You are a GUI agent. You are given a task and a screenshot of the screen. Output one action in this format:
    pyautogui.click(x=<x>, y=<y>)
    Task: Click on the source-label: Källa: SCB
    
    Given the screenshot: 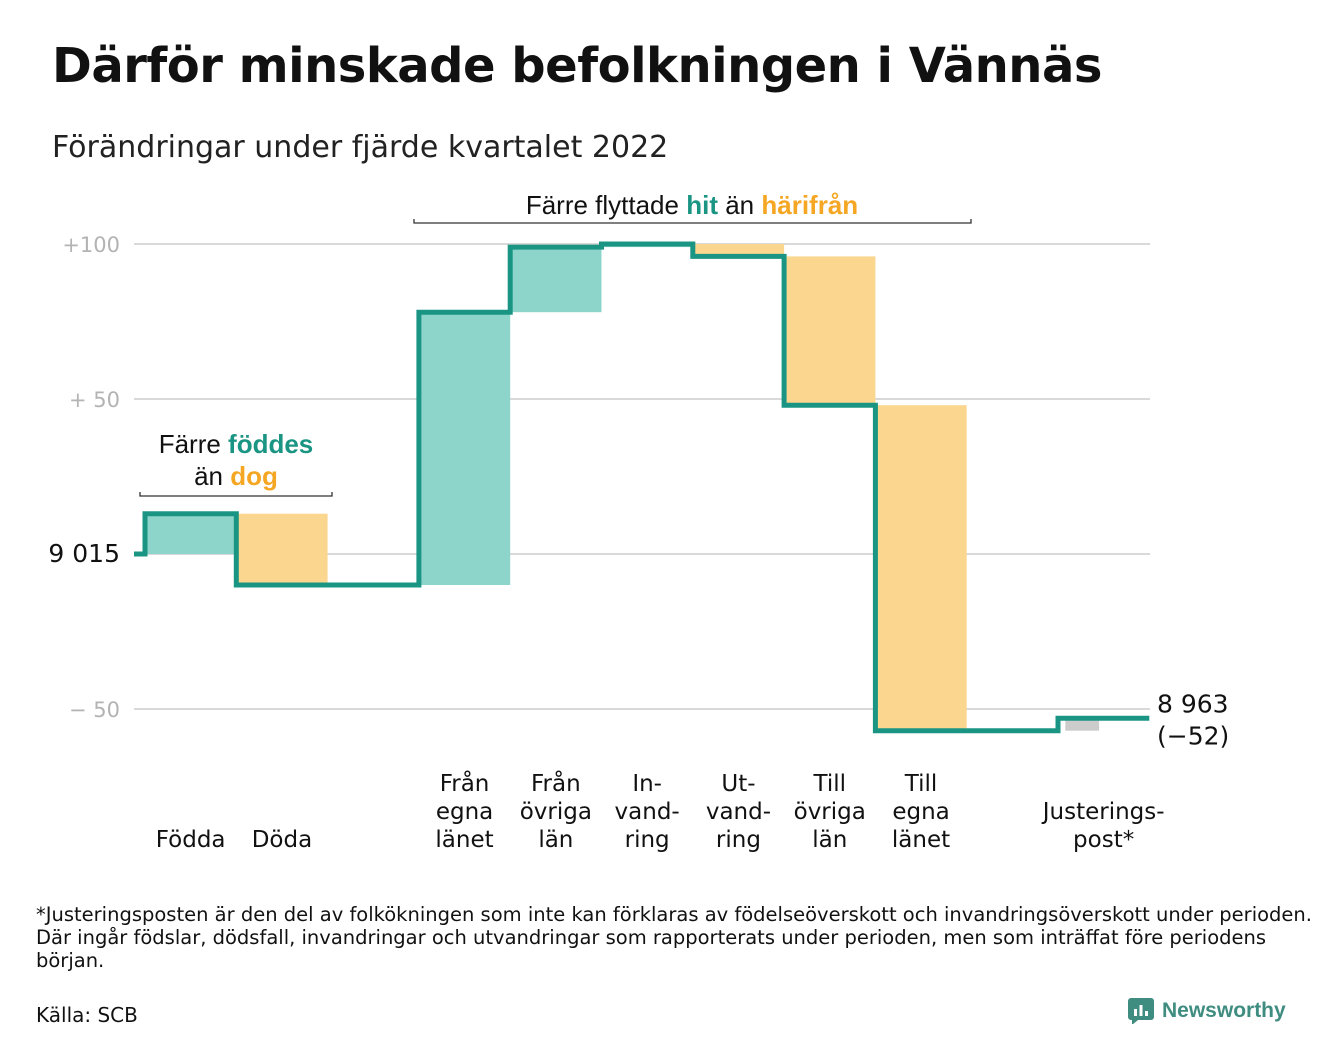 What is the action you would take?
    pyautogui.click(x=87, y=1015)
    